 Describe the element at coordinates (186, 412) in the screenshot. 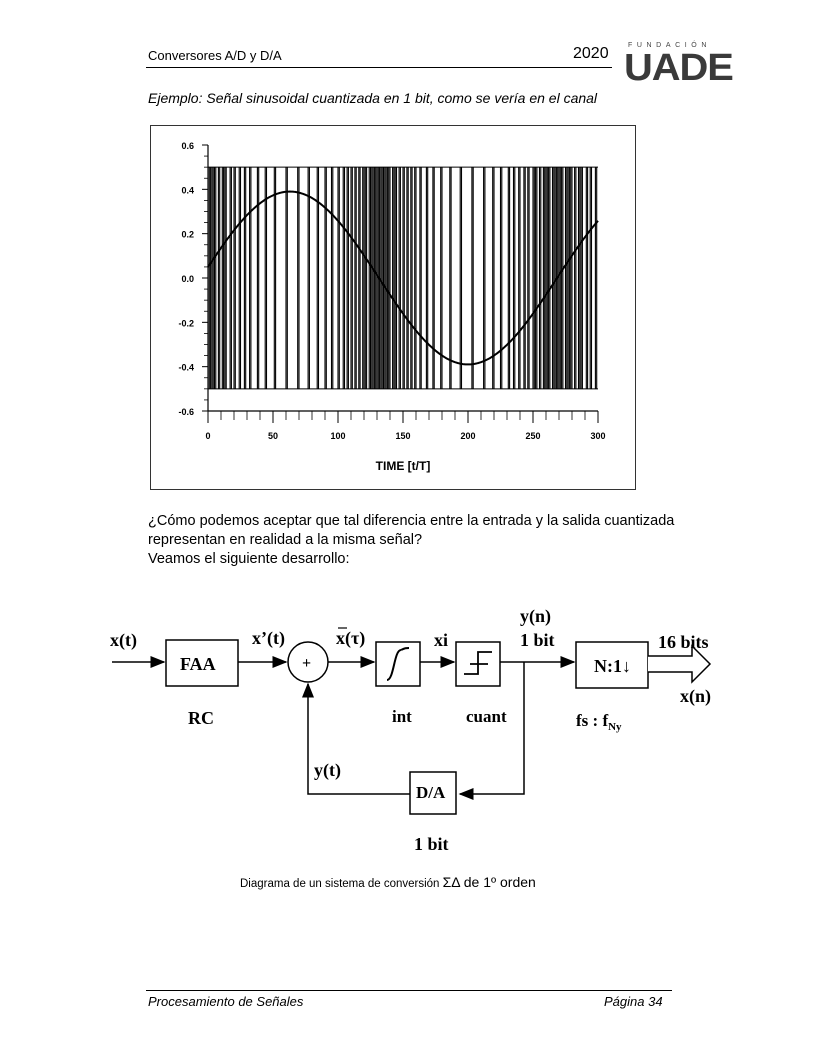

I see `y-tick-label: -0.6` at that location.